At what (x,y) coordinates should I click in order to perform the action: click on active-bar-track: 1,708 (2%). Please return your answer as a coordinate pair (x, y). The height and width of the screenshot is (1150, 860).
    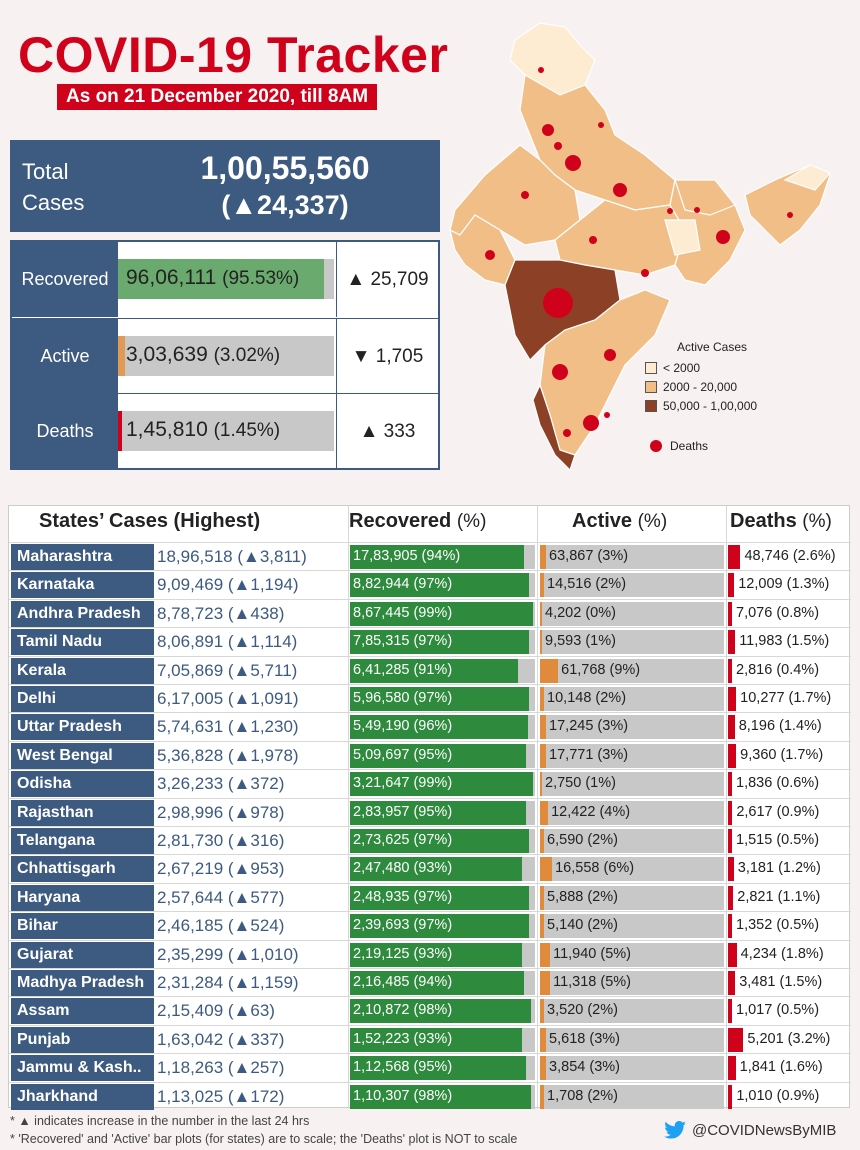
    Looking at the image, I should click on (632, 1096).